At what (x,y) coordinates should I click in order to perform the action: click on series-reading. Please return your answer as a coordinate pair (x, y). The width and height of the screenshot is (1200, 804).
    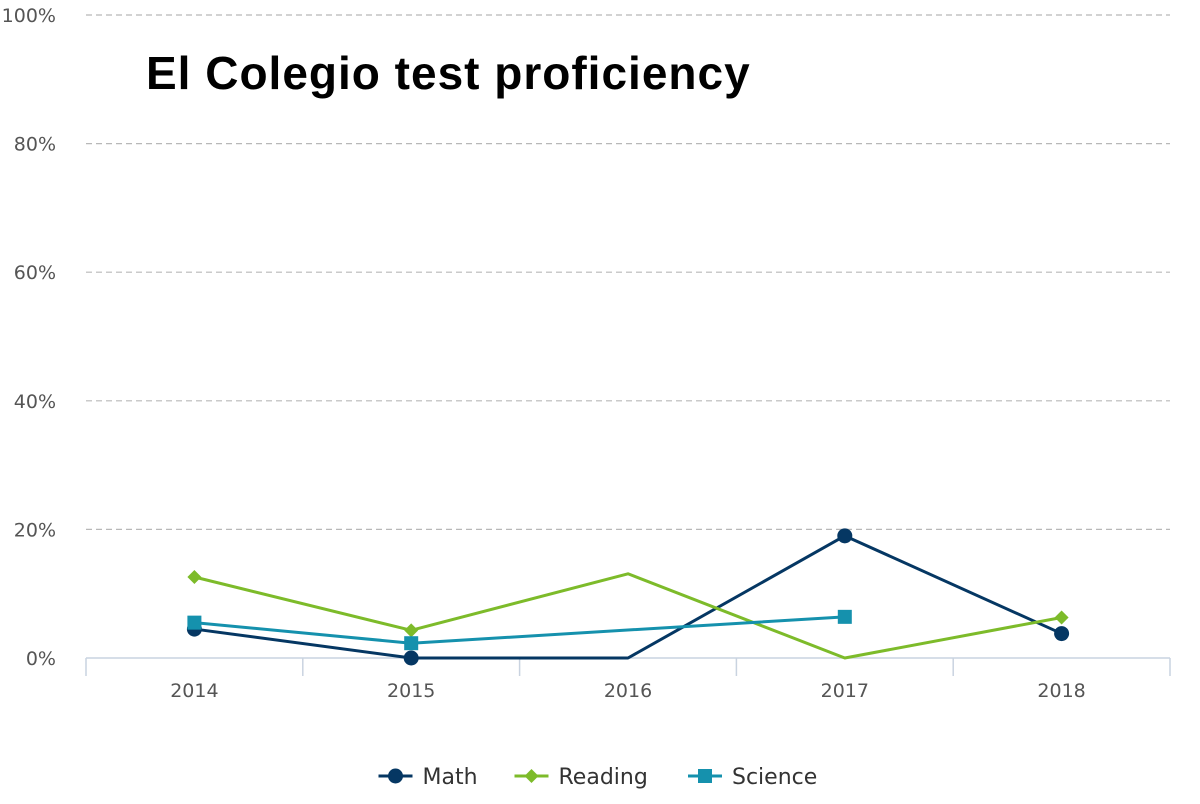
    Looking at the image, I should click on (628, 614).